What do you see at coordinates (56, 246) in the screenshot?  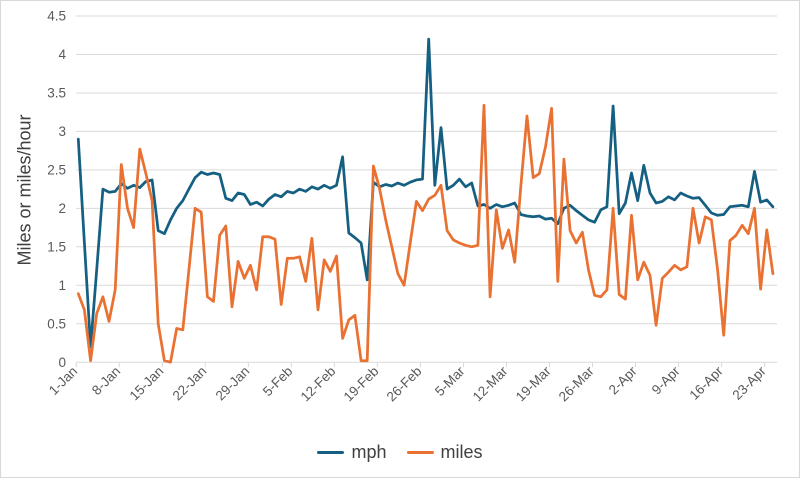 I see `y-axis-tick-label: 1.5` at bounding box center [56, 246].